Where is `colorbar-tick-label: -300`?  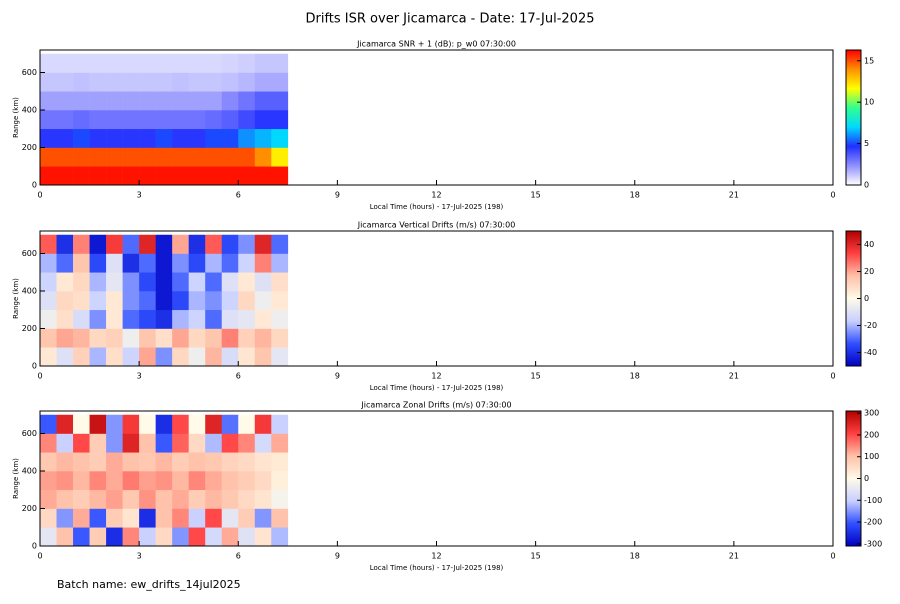
colorbar-tick-label: -300 is located at coordinates (873, 543).